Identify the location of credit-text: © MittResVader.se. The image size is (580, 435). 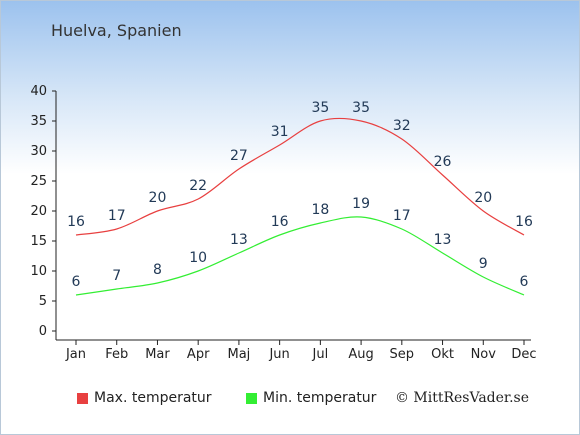
(461, 398).